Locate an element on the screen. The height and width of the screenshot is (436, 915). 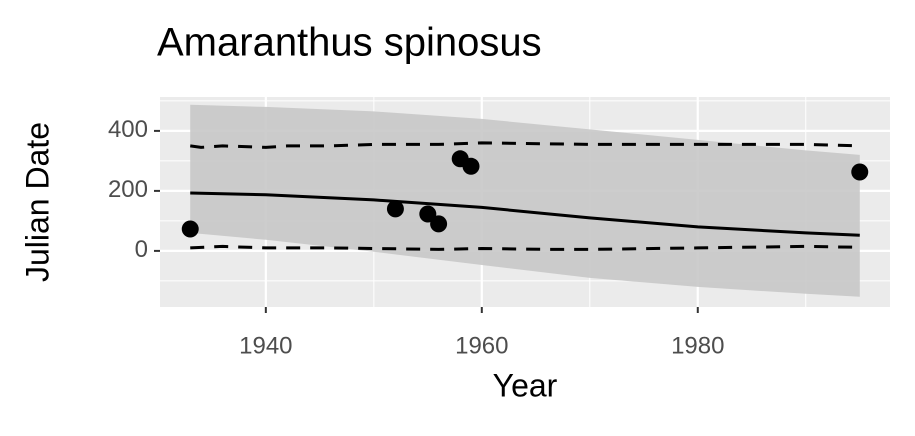
y-tick-label: 400 is located at coordinates (128, 129).